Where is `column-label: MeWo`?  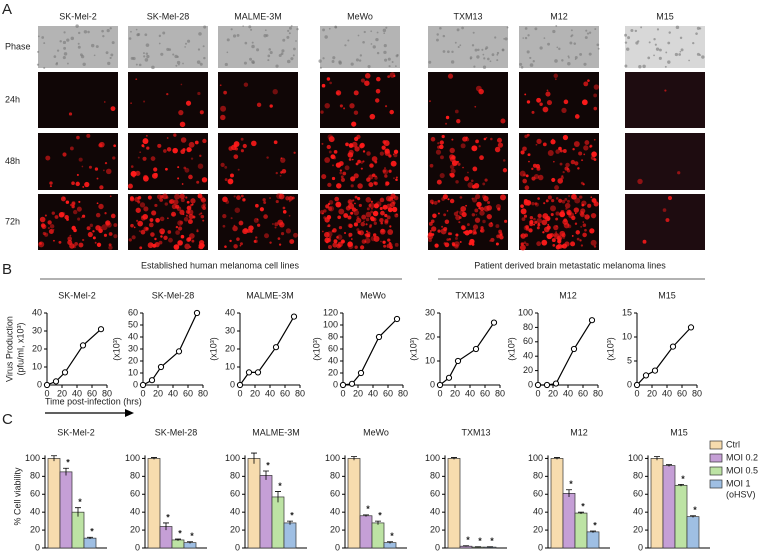 column-label: MeWo is located at coordinates (360, 16).